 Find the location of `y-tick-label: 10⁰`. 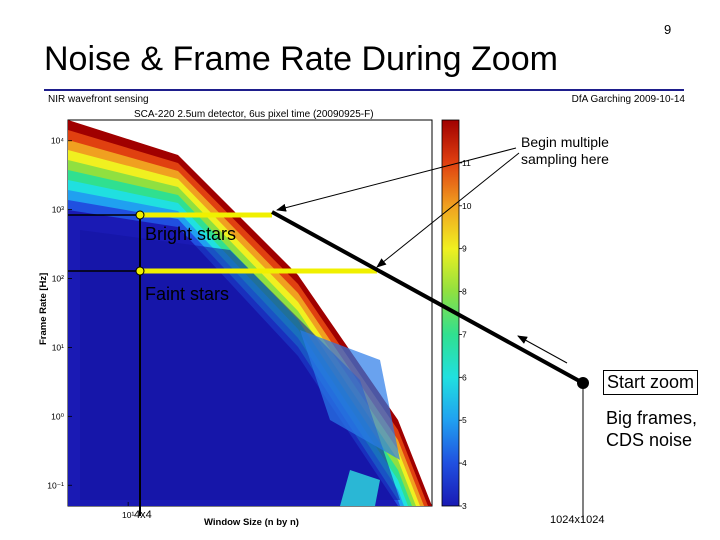

y-tick-label: 10⁰ is located at coordinates (57, 416).